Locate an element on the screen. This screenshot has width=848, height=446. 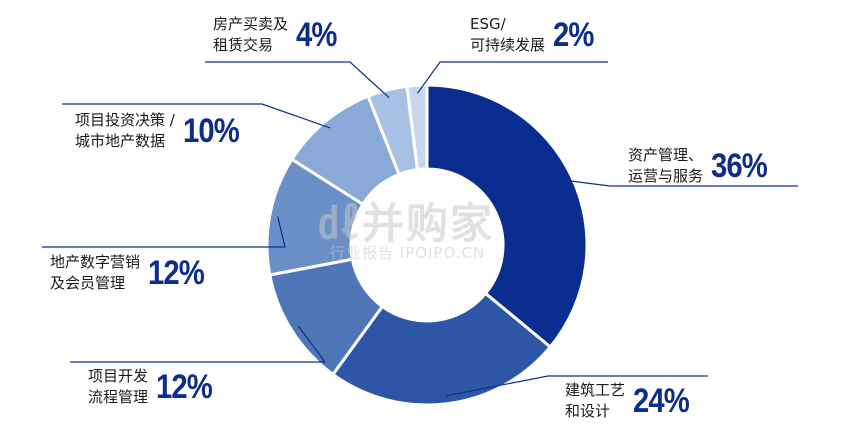
slice-label-text: 地产数字营销 及会员管理 is located at coordinates (95, 272).